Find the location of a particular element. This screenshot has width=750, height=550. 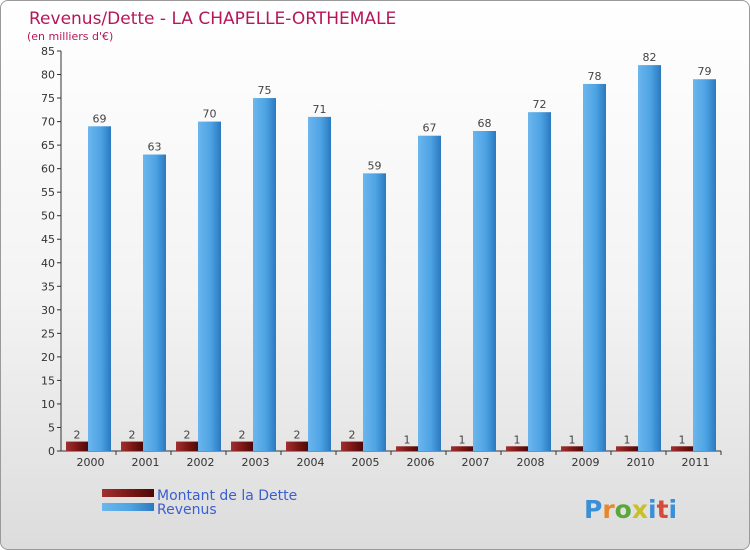

x-tick-label: 2005 is located at coordinates (366, 462).